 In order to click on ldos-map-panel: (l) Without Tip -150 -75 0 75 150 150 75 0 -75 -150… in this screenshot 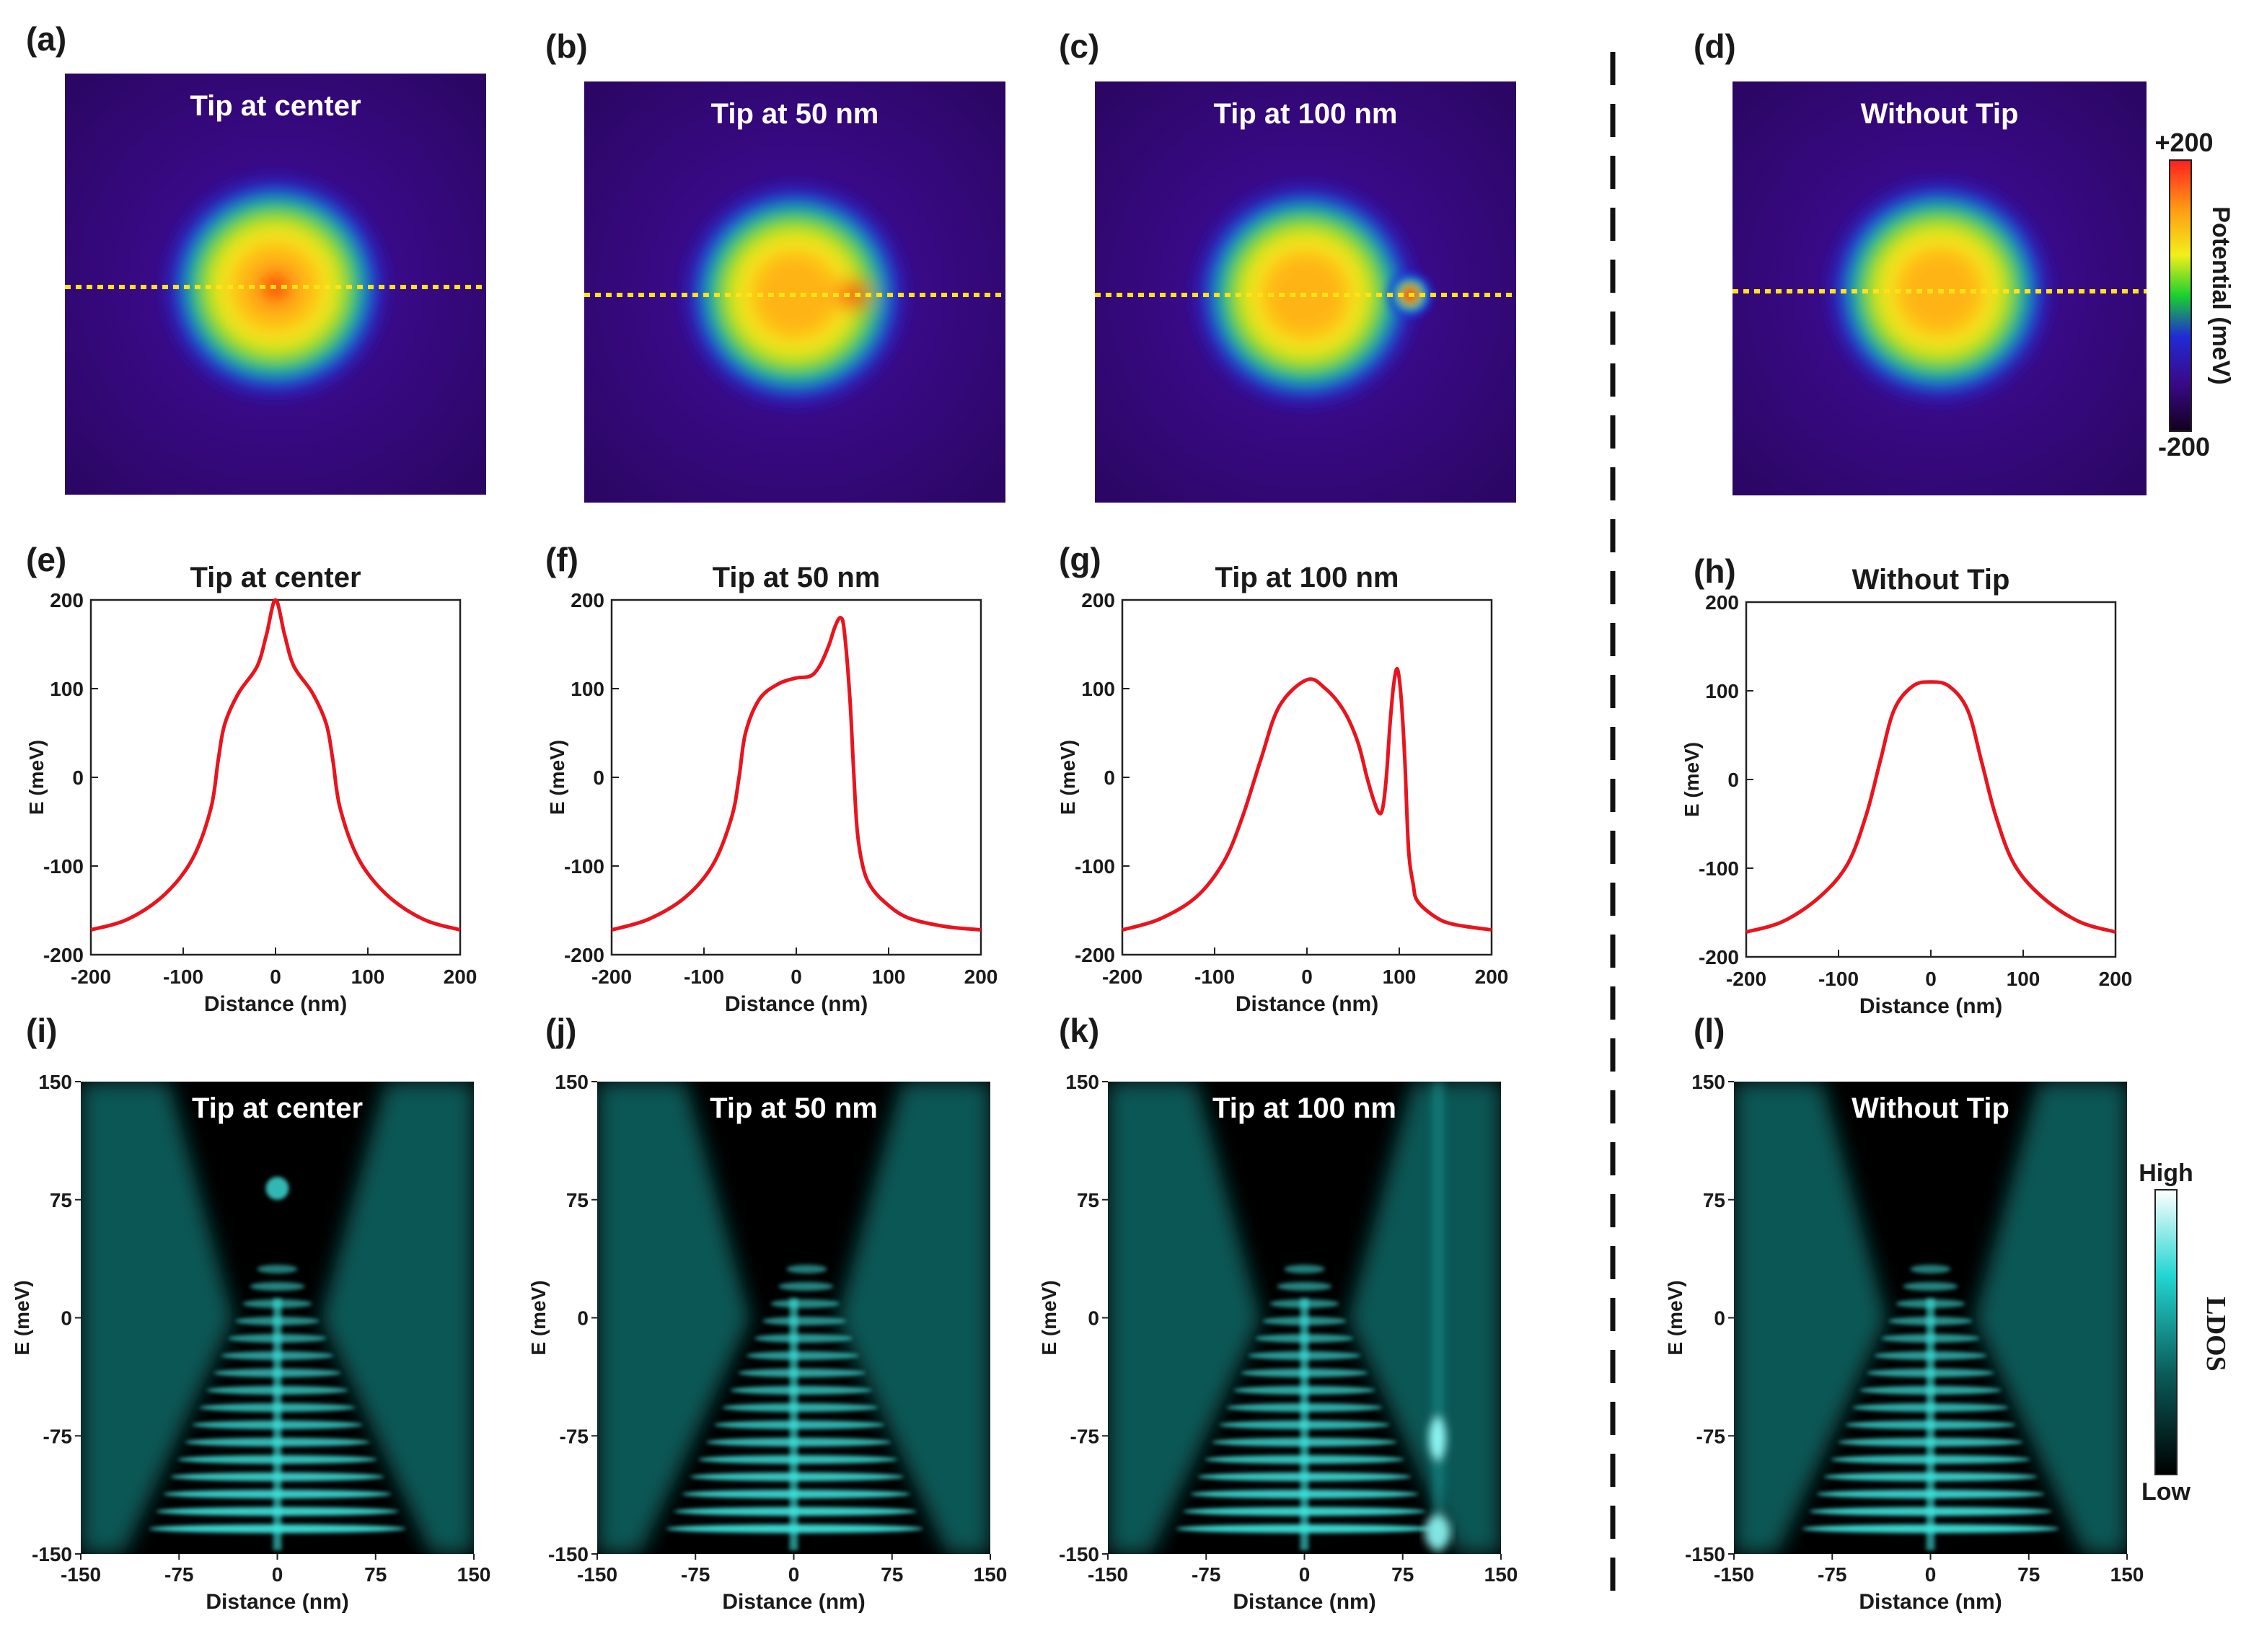, I will do `click(1904, 1313)`.